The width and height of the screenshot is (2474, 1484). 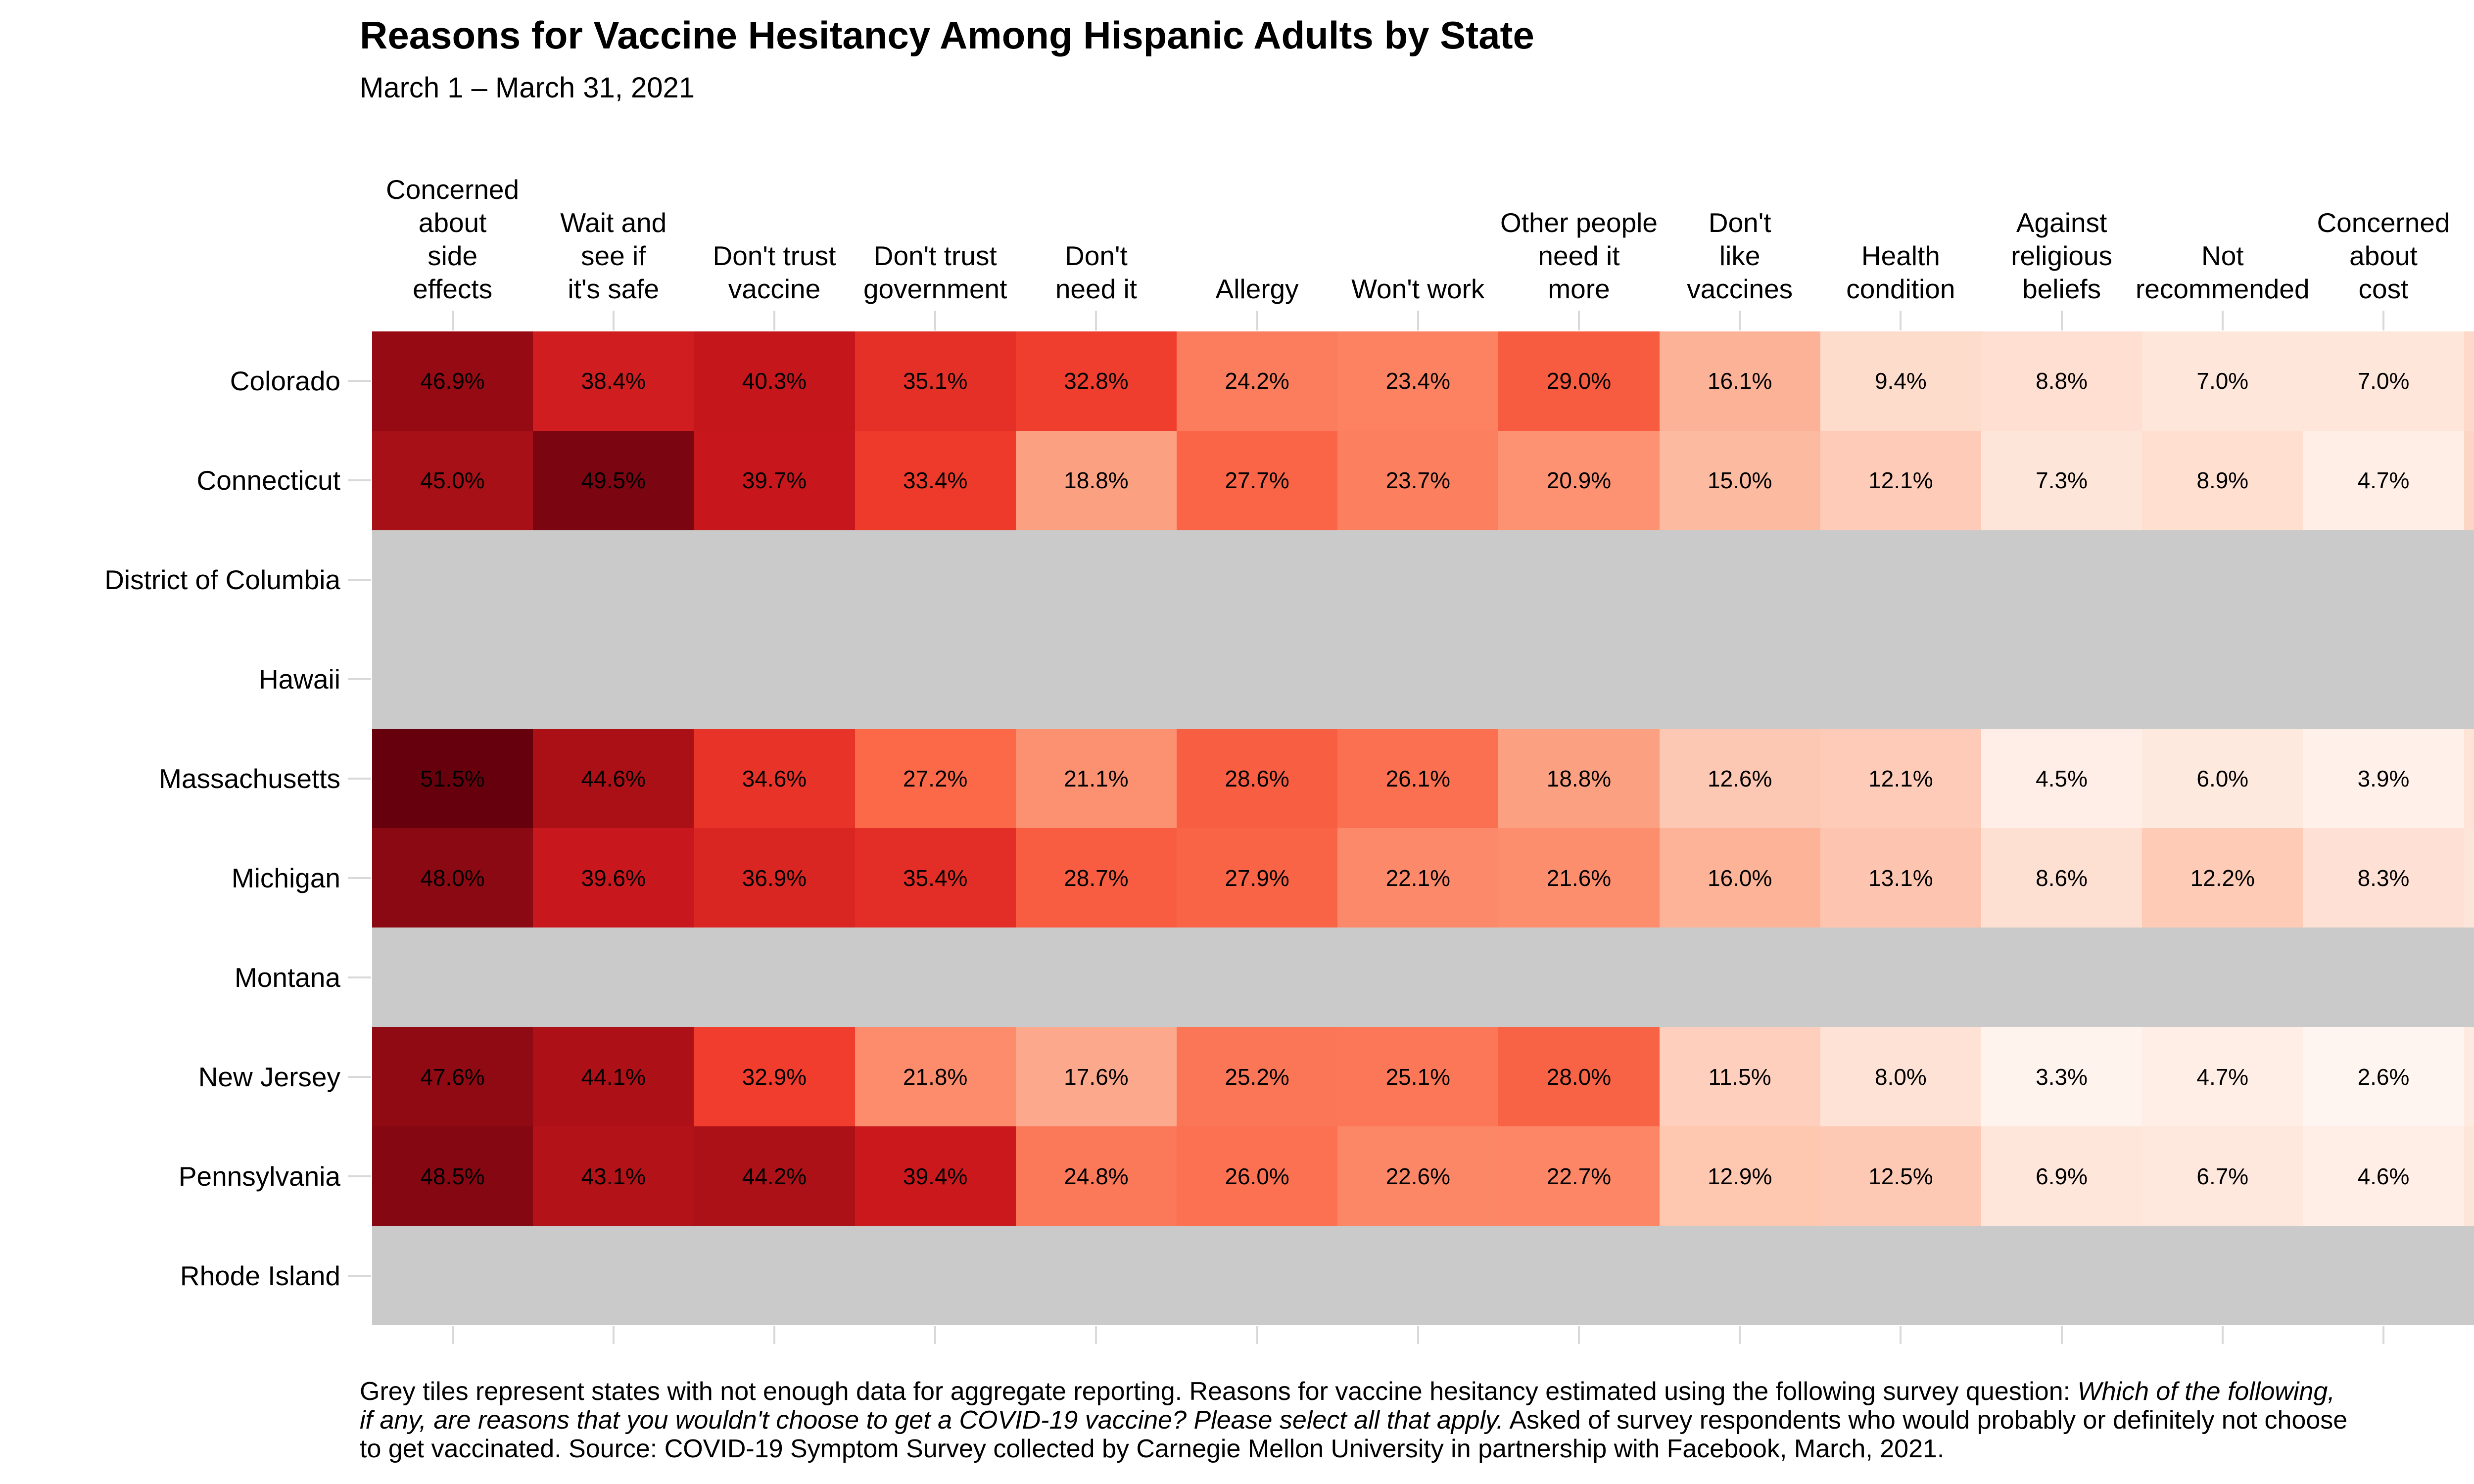 I want to click on heatmap-cell: 16.0%, so click(x=1739, y=878).